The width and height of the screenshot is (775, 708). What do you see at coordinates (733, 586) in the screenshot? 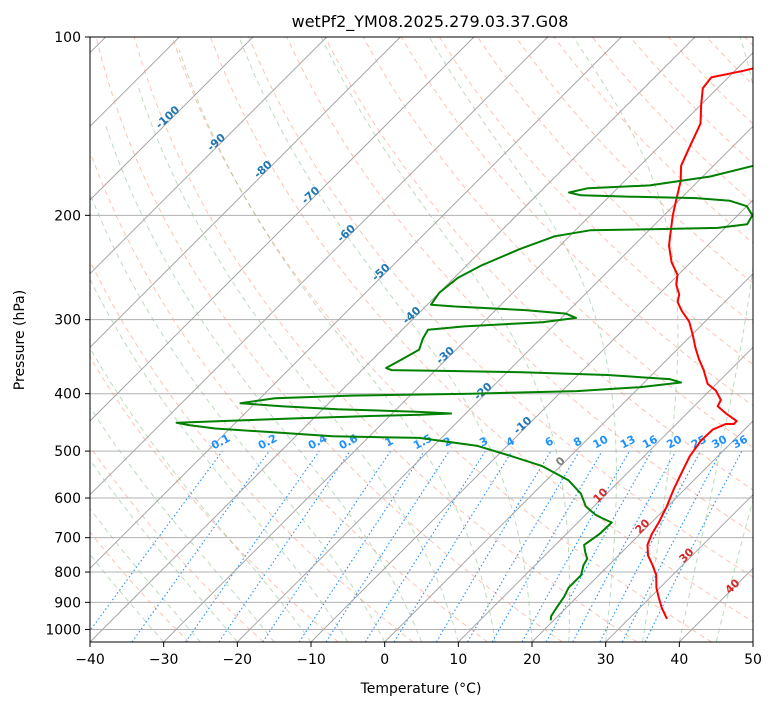
I see `moist-adiabat-label: 40` at bounding box center [733, 586].